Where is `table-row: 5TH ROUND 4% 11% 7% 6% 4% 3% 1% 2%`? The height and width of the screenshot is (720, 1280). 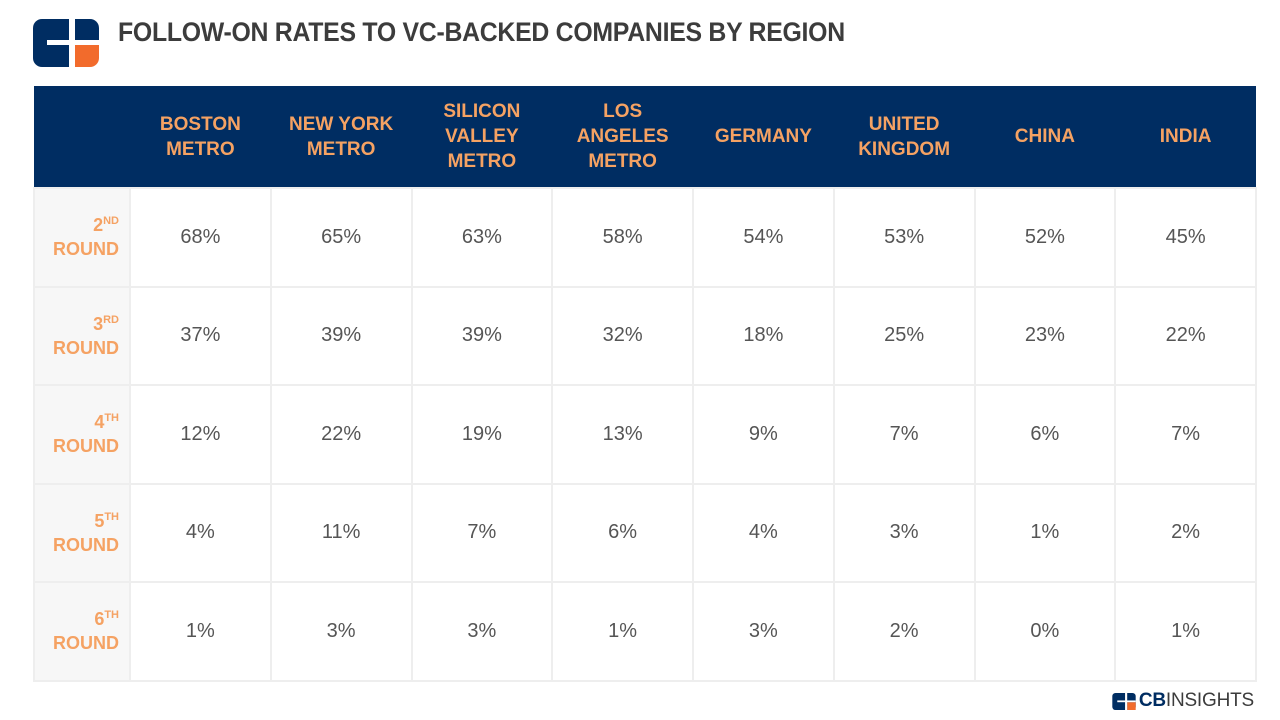
table-row: 5TH ROUND 4% 11% 7% 6% 4% 3% 1% 2% is located at coordinates (645, 532).